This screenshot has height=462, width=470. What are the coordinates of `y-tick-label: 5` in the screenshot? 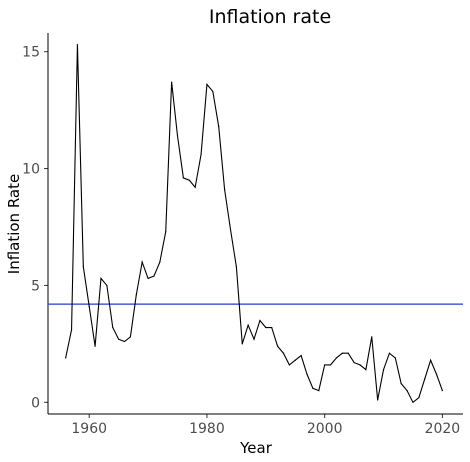 It's located at (35, 286).